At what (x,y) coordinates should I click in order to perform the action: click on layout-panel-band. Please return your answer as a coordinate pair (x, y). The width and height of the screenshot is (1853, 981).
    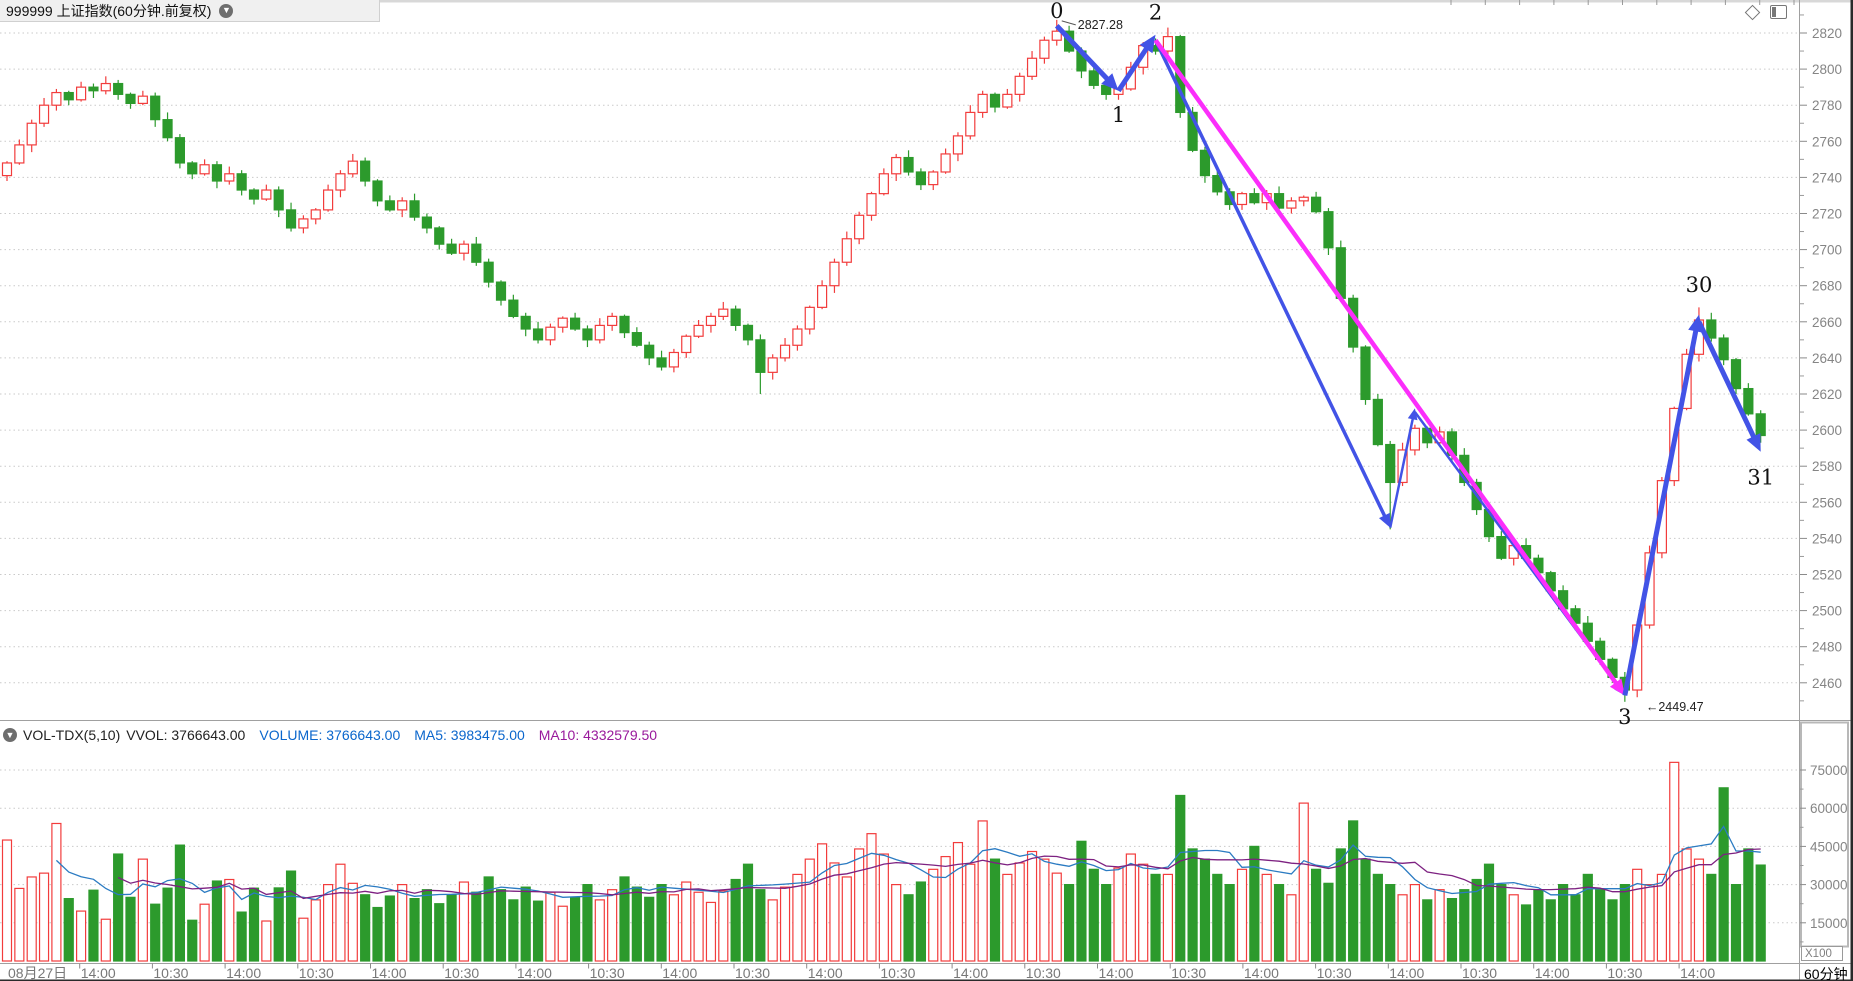
    Looking at the image, I should click on (1774, 12).